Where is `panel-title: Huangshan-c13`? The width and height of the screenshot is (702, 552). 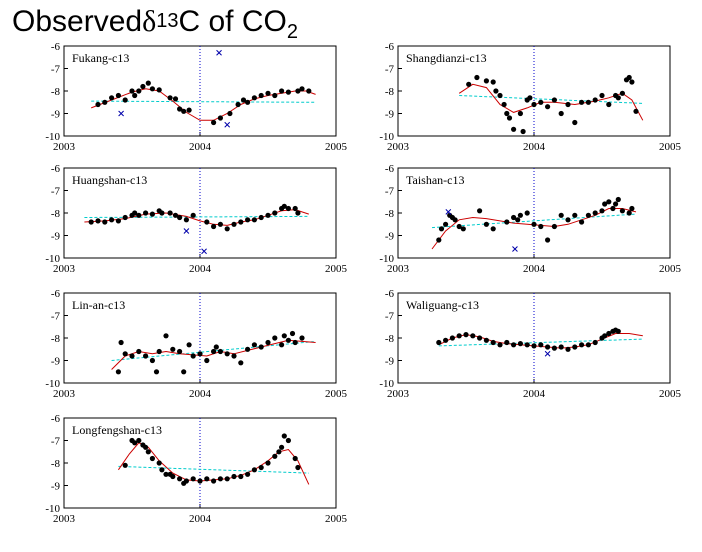
panel-title: Huangshan-c13 is located at coordinates (109, 180).